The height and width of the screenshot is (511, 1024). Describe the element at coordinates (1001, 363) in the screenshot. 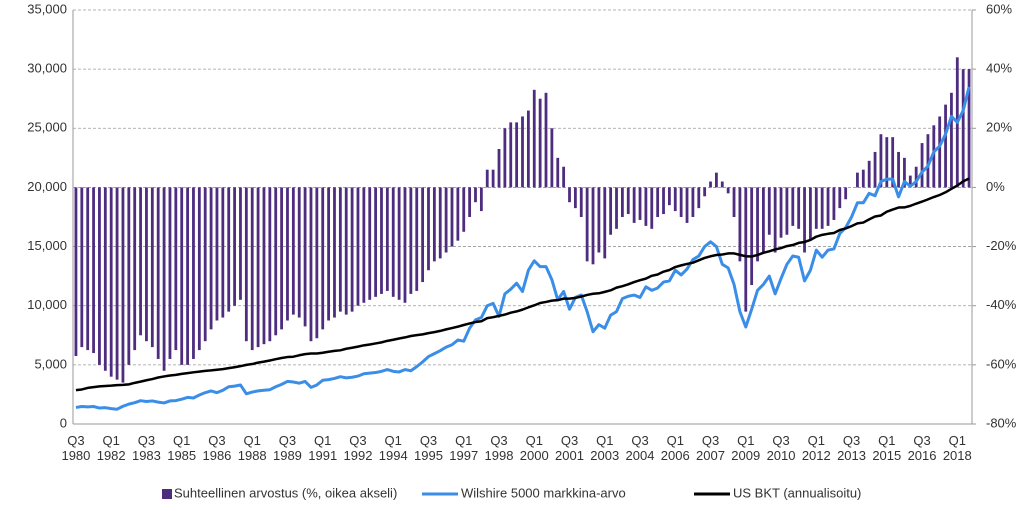

I see `y2-tick-label: -60%` at that location.